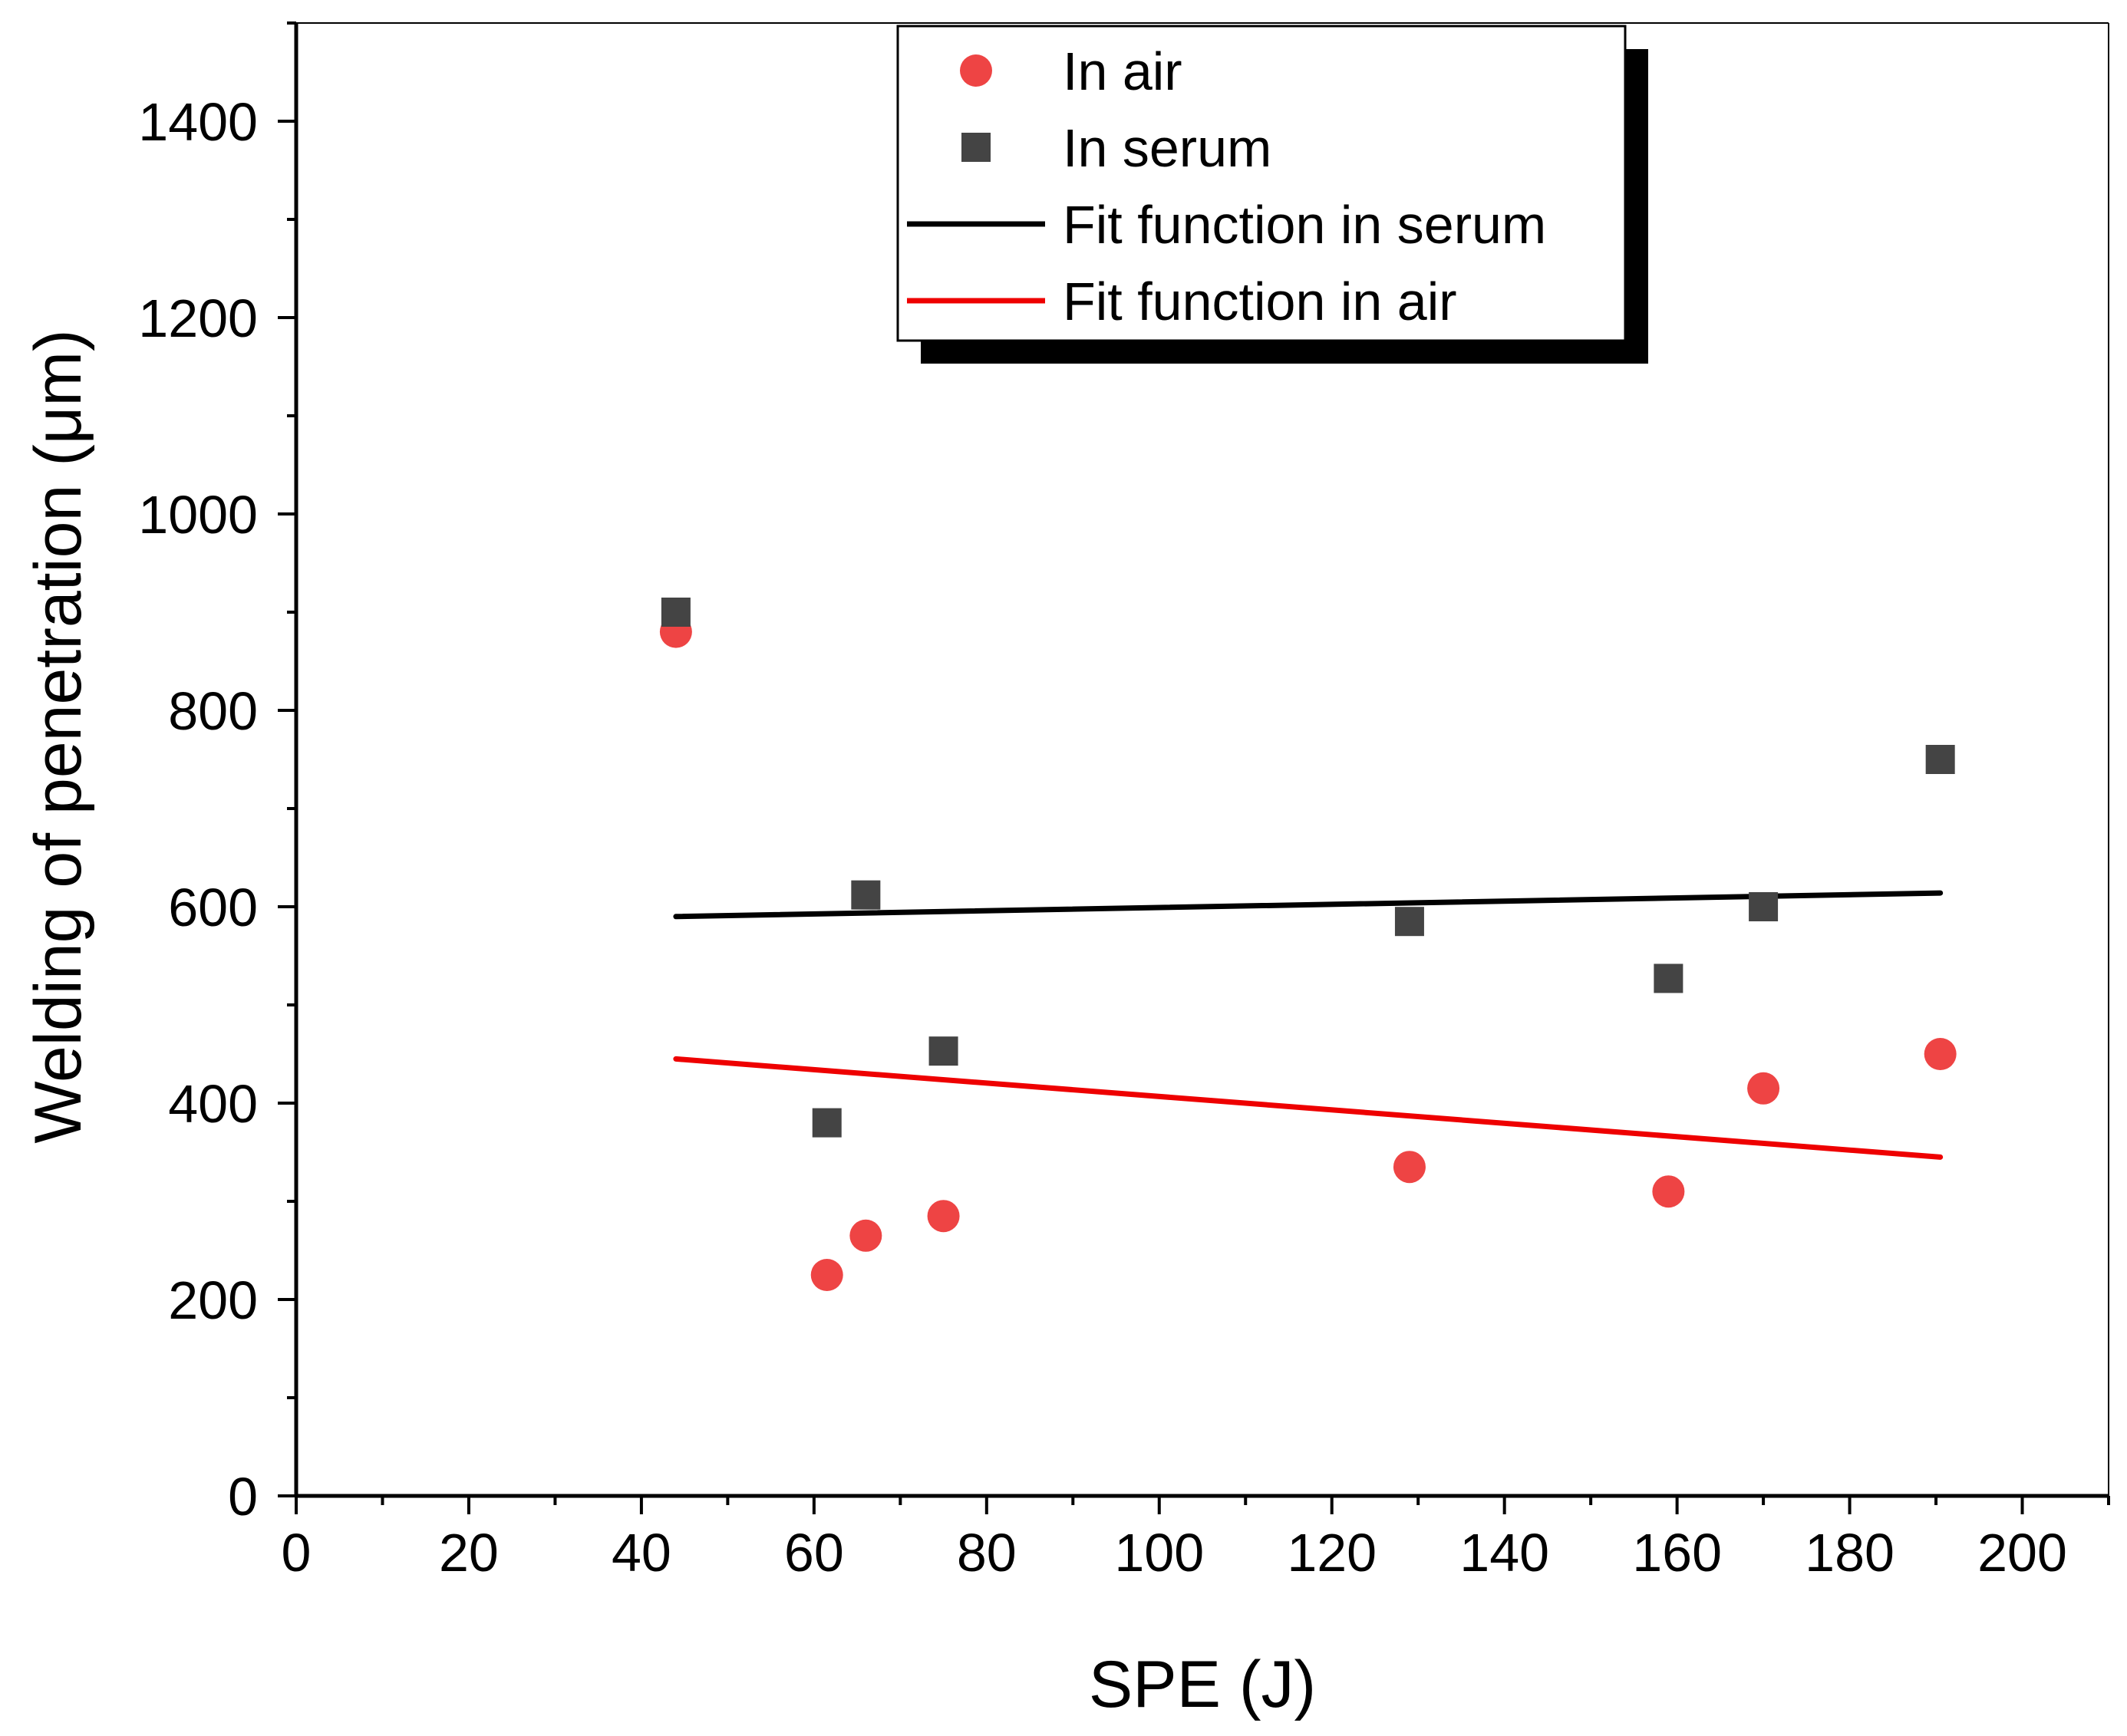 This screenshot has height=1736, width=2127. Describe the element at coordinates (2022, 1553) in the screenshot. I see `x-tick-label: 200` at that location.